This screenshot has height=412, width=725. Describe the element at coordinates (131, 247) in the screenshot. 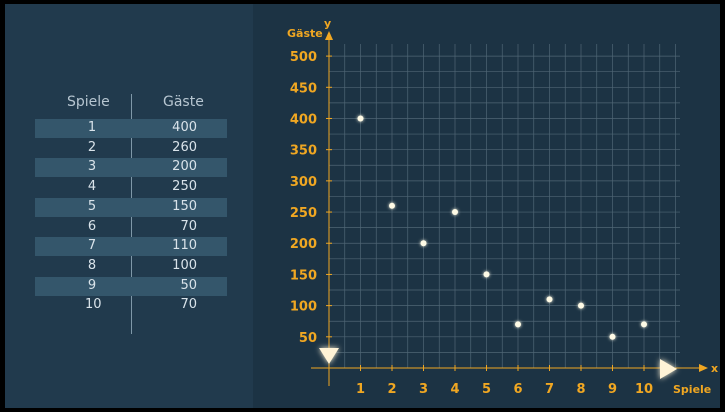

I see `table-row: 7 110` at that location.